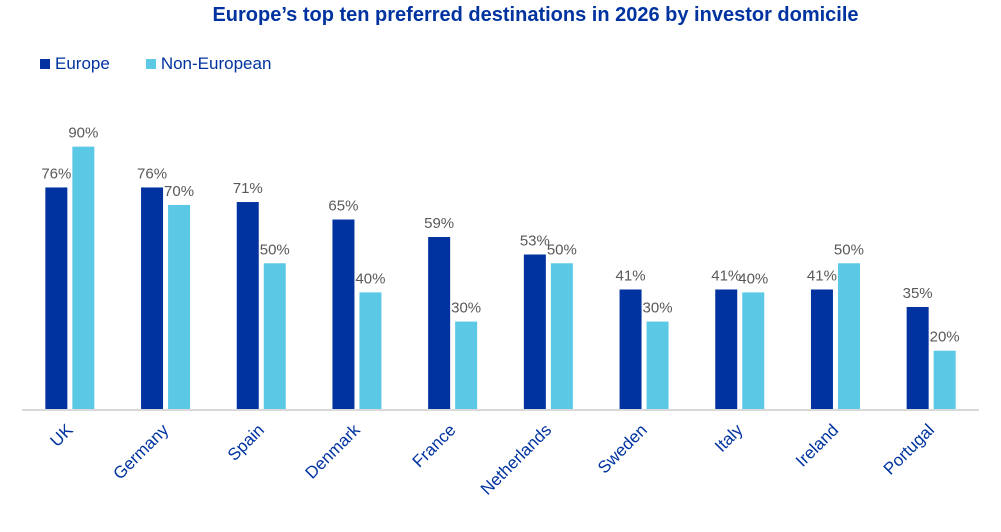  Describe the element at coordinates (630, 349) in the screenshot. I see `bar-europe-sweden` at that location.